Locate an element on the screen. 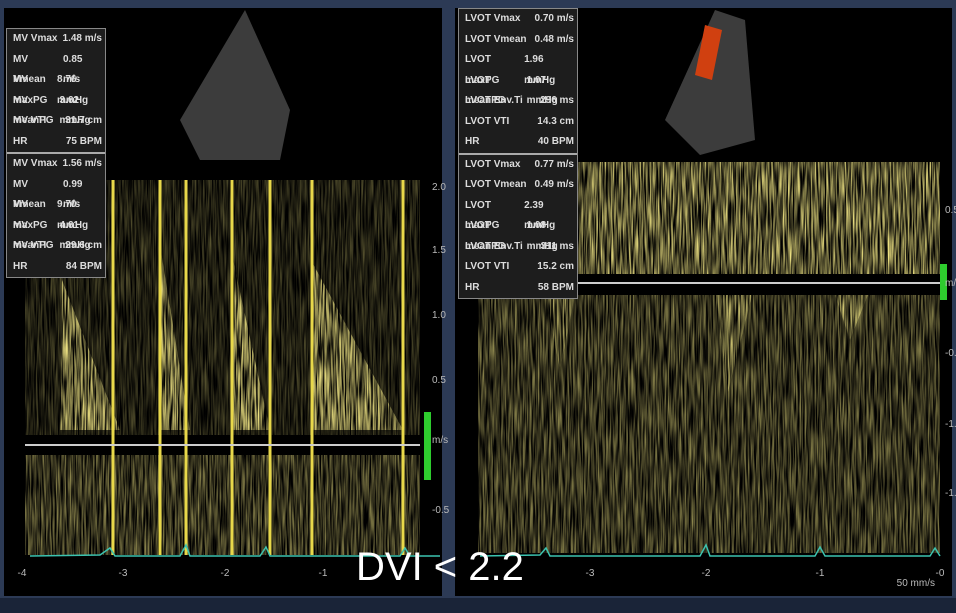 The image size is (956, 613). measurement-value: 4.61 mmHg is located at coordinates (75, 235).